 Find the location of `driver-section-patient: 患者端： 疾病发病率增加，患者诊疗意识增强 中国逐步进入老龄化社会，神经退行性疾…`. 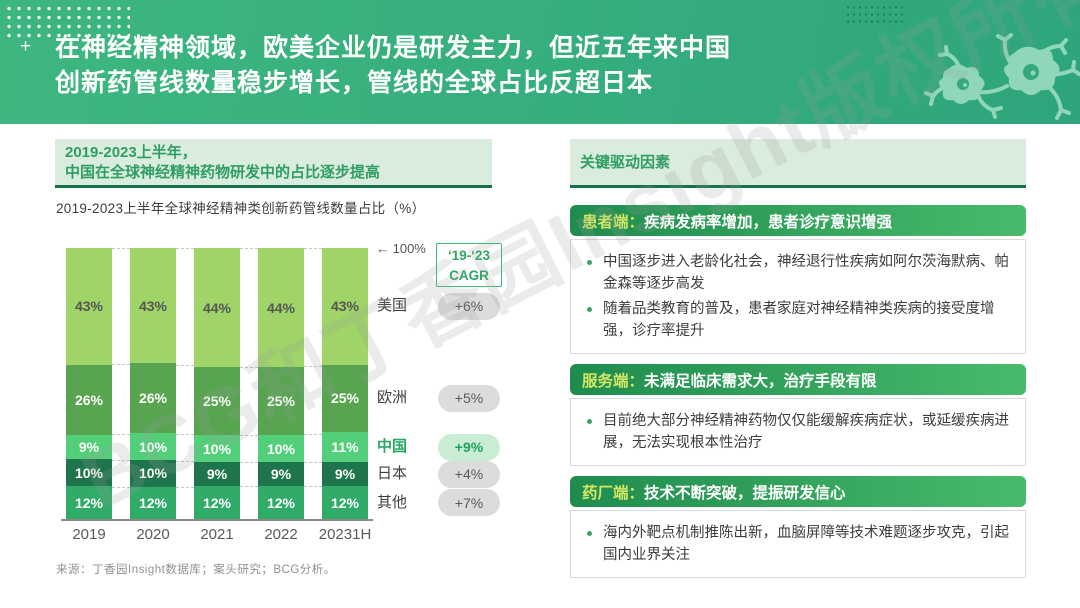

driver-section-patient: 患者端： 疾病发病率增加，患者诊疗意识增强 中国逐步进入老龄化社会，神经退行性疾… is located at coordinates (798, 279).